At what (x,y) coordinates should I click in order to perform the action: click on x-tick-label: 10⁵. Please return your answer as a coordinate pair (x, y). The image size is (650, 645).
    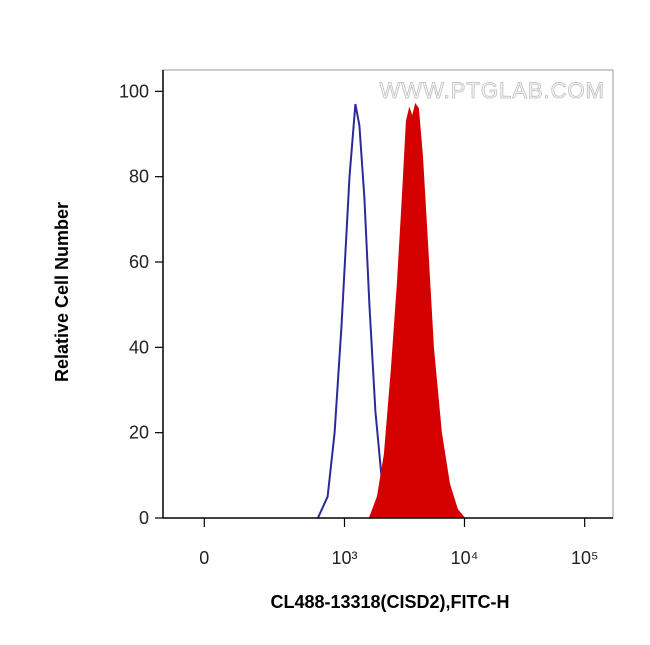
    Looking at the image, I should click on (584, 558).